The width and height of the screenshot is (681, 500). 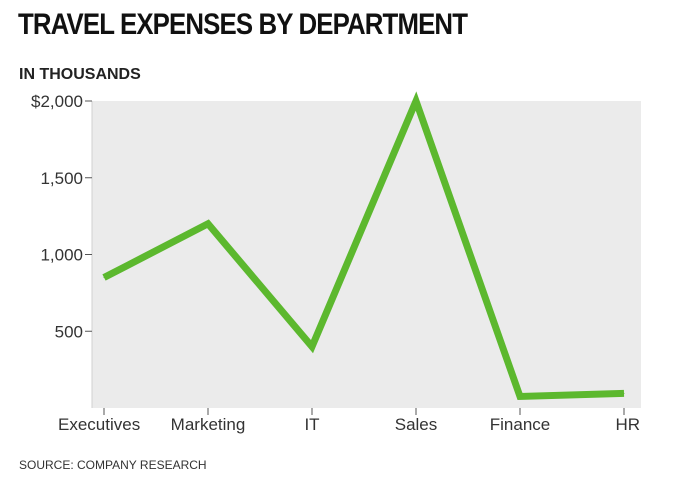 I want to click on x-tick-label: Marketing, so click(x=208, y=424).